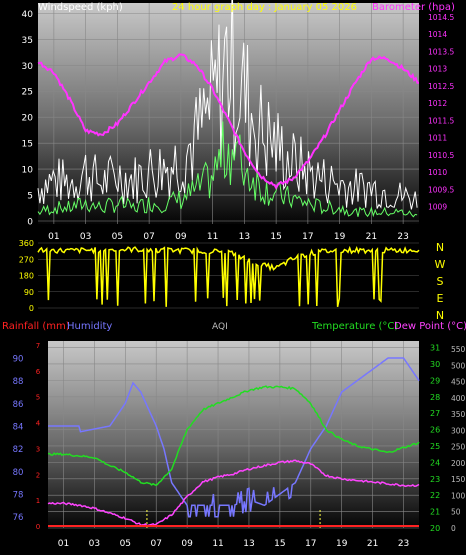 The image size is (466, 555). I want to click on temp-tick-label: 20, so click(435, 528).